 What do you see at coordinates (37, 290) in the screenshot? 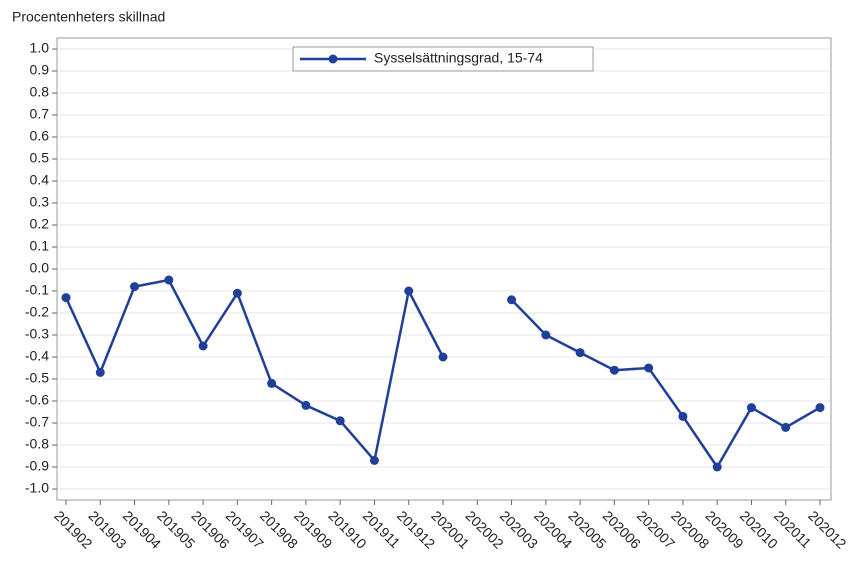
I see `y-tick-label: -0.1` at bounding box center [37, 290].